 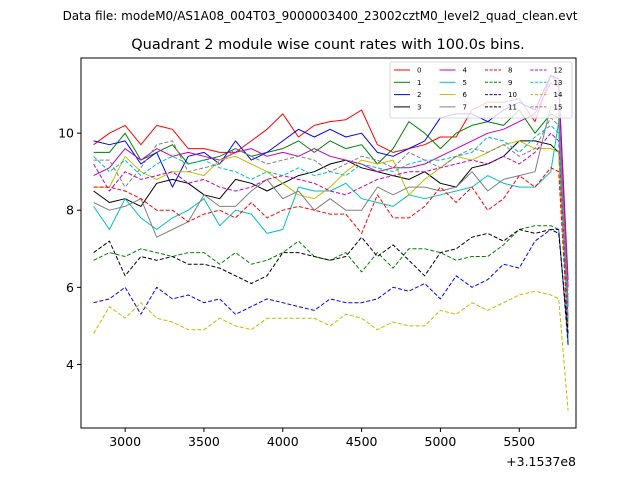 What do you see at coordinates (70, 364) in the screenshot?
I see `y-tick-label: 4` at bounding box center [70, 364].